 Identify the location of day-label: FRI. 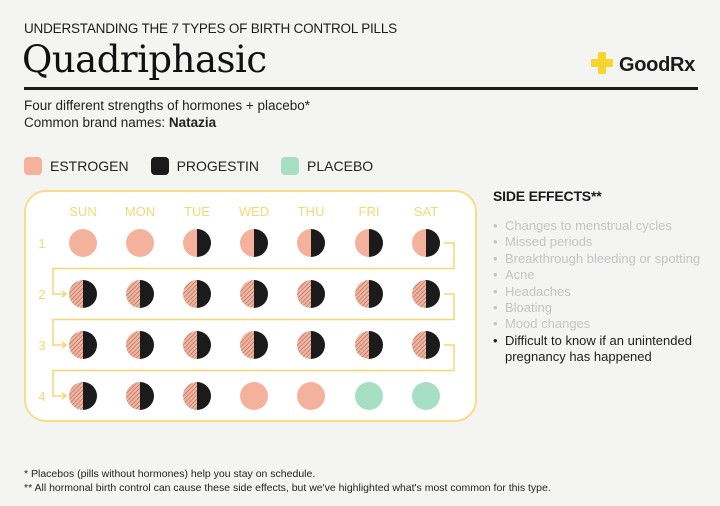
(369, 211).